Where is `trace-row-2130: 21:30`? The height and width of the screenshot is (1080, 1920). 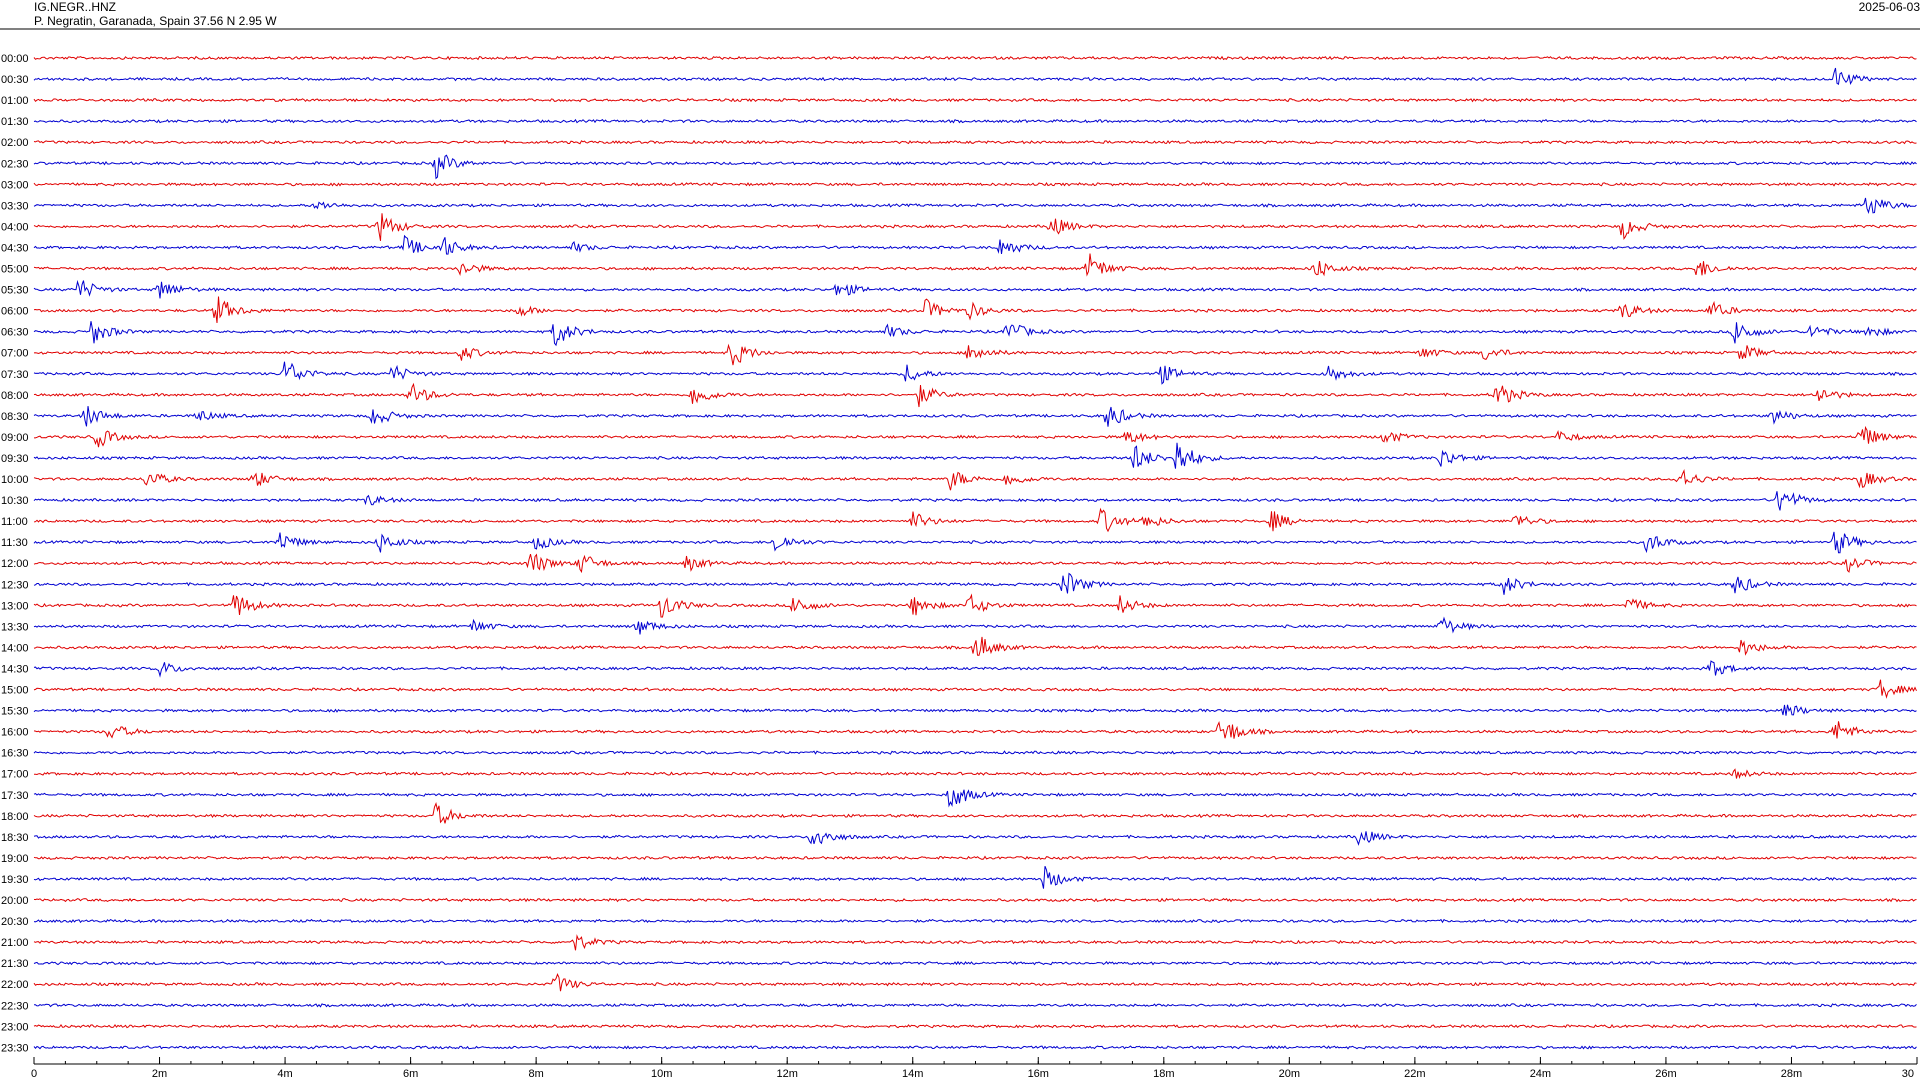
trace-row-2130: 21:30 is located at coordinates (959, 964).